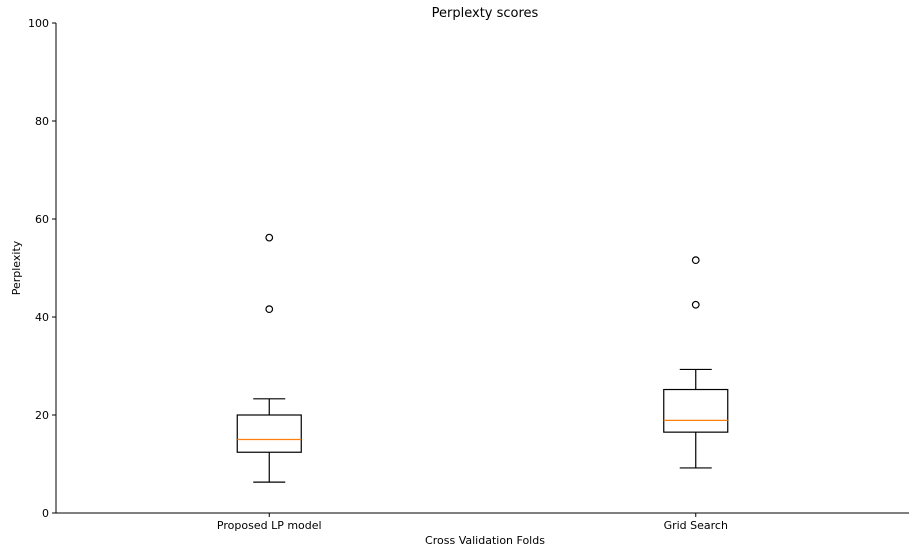 The image size is (909, 550). What do you see at coordinates (38, 23) in the screenshot?
I see `y-tick-label: 100` at bounding box center [38, 23].